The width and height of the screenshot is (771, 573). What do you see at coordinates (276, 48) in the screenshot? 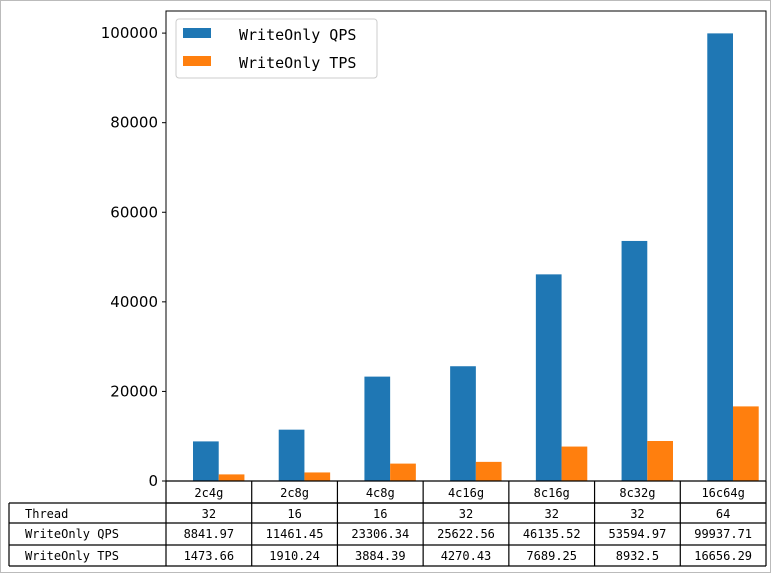
I see `legend` at bounding box center [276, 48].